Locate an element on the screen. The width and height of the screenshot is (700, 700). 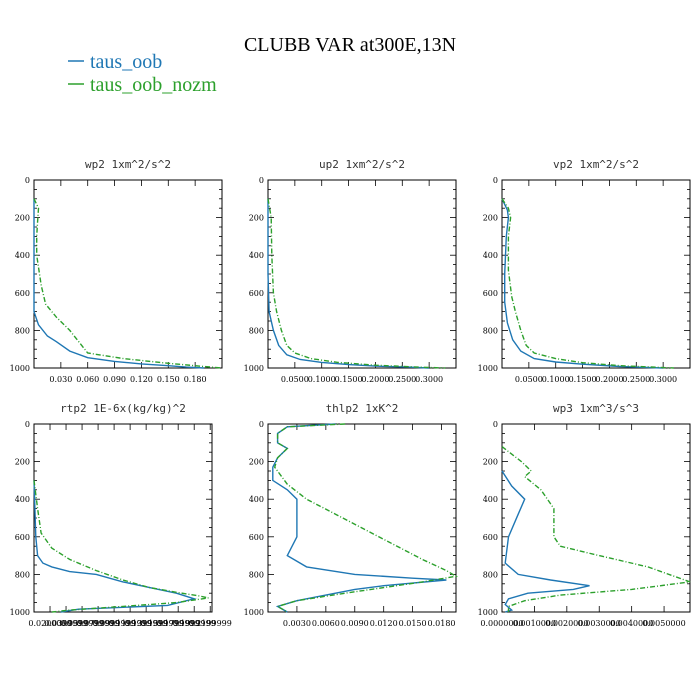
x-tick-label: 0.0500 is located at coordinates (529, 379).